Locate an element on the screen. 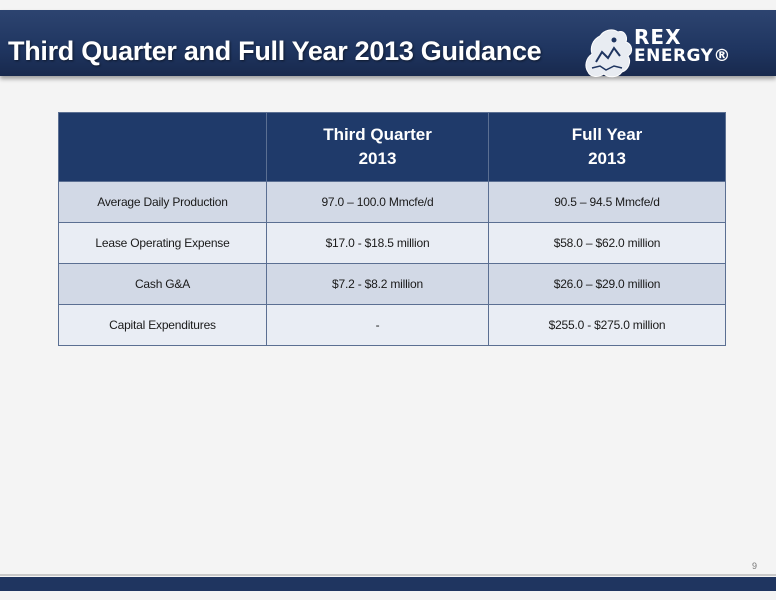 Image resolution: width=776 pixels, height=600 pixels. header-cell-empty is located at coordinates (162, 147).